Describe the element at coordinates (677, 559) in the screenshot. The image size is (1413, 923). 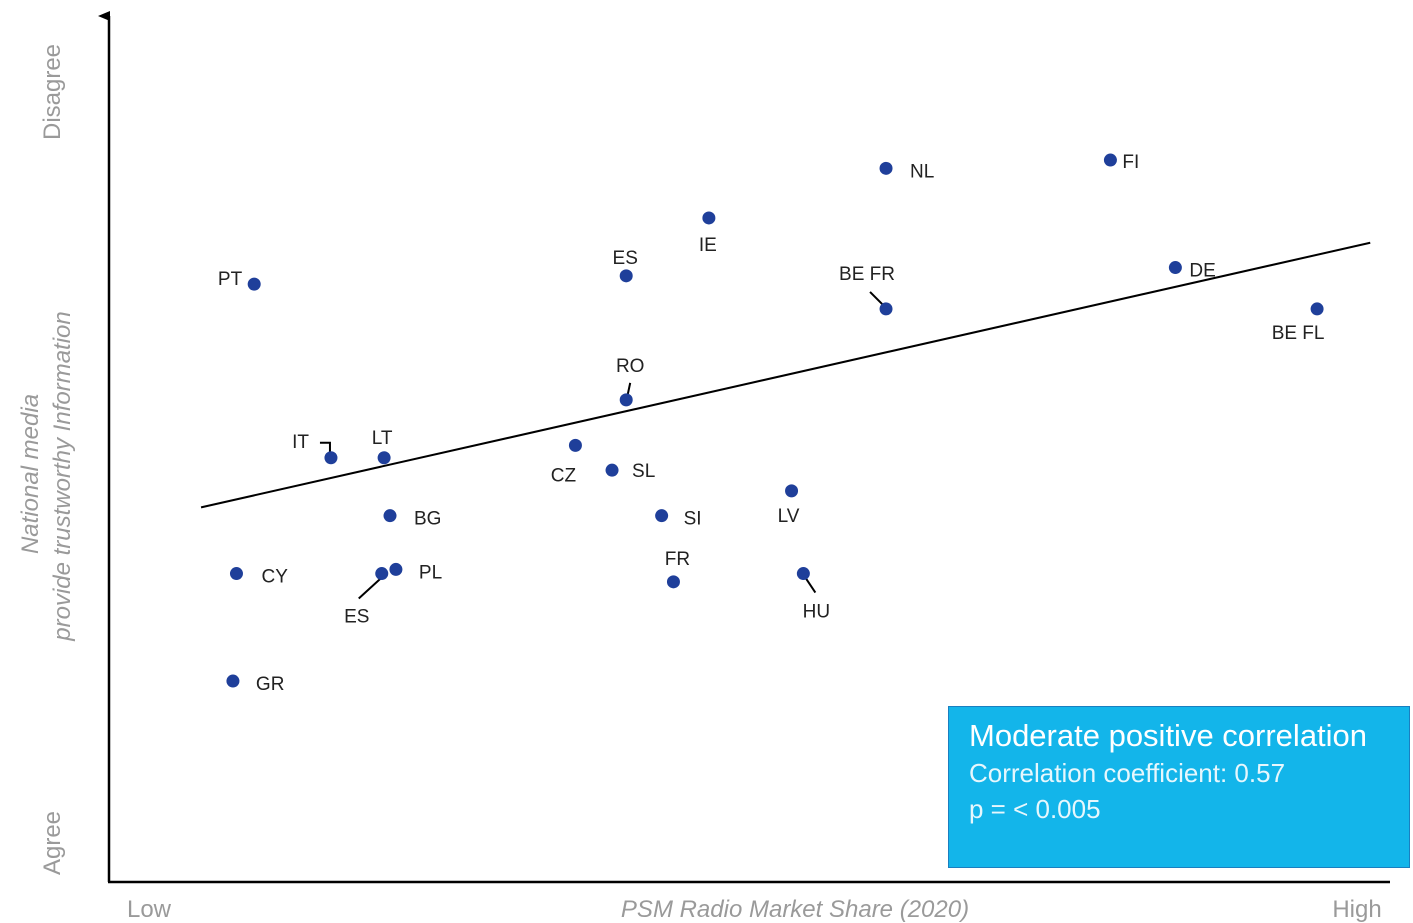
I see `point-label-fr: FR` at that location.